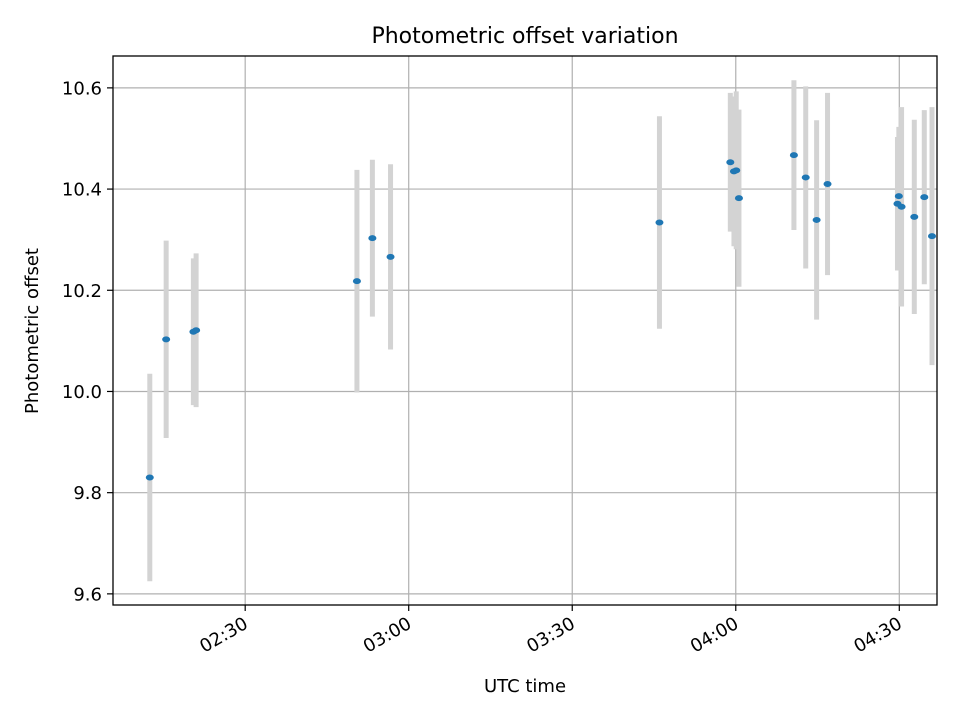 The image size is (960, 720). I want to click on y-tick-label: 9.6, so click(87, 594).